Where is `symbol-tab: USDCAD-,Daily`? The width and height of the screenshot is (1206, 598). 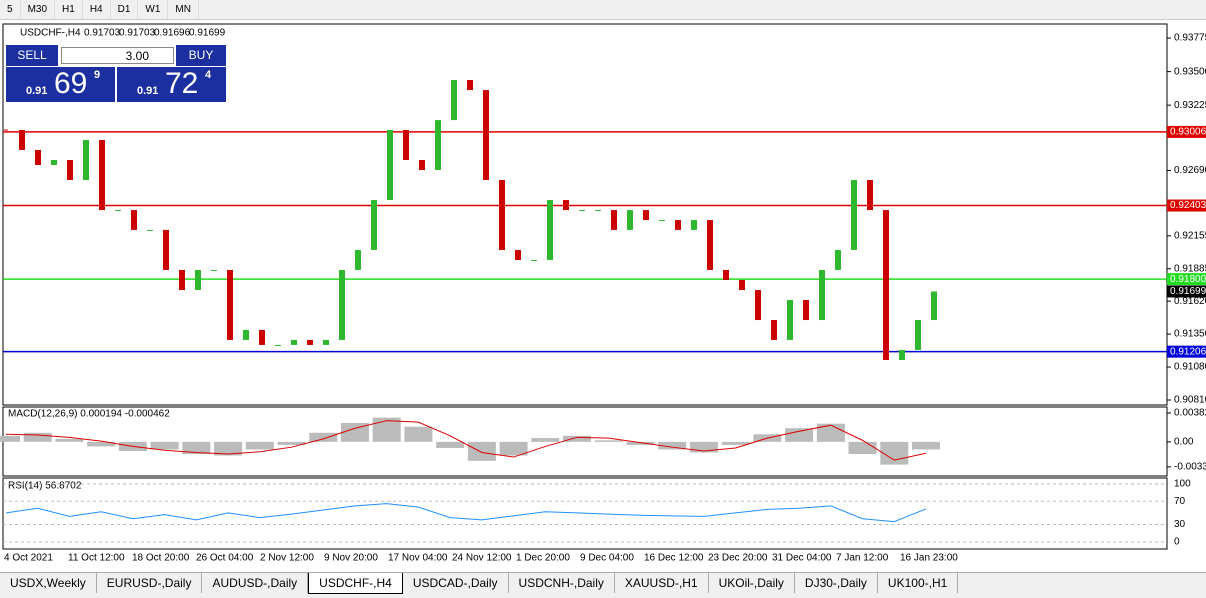
symbol-tab: USDCAD-,Daily is located at coordinates (456, 583).